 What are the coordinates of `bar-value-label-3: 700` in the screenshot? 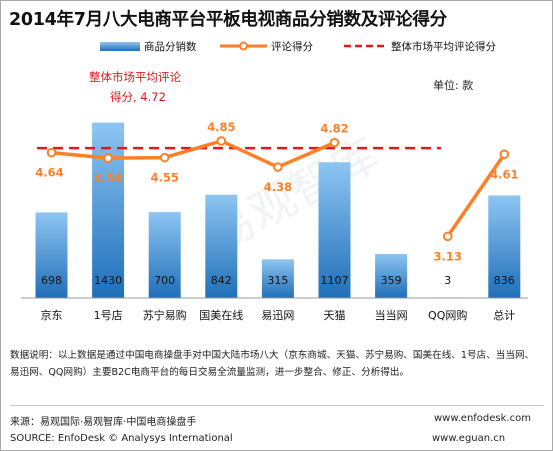 It's located at (164, 280).